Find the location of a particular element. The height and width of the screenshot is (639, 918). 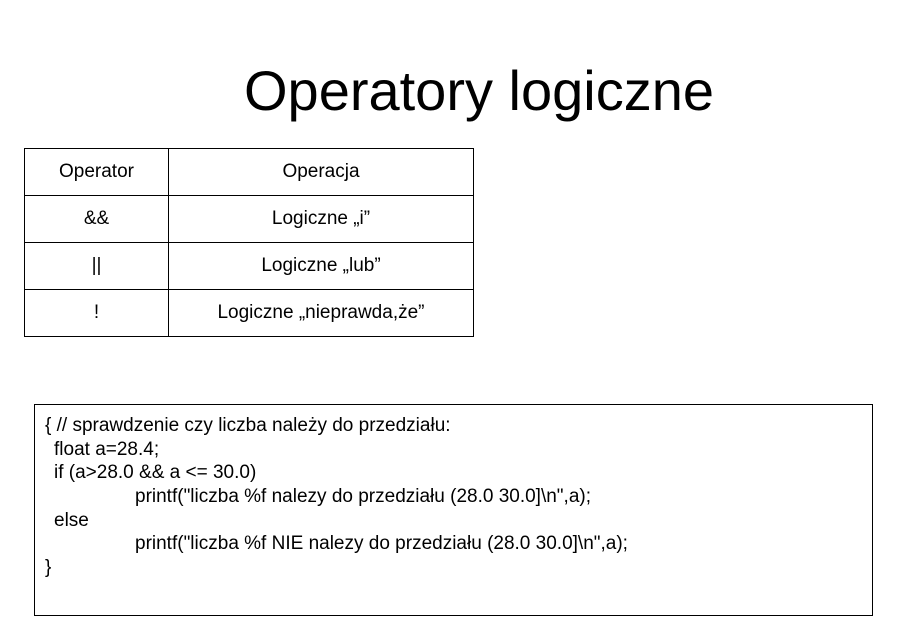

header-operation: Operacja is located at coordinates (321, 172).